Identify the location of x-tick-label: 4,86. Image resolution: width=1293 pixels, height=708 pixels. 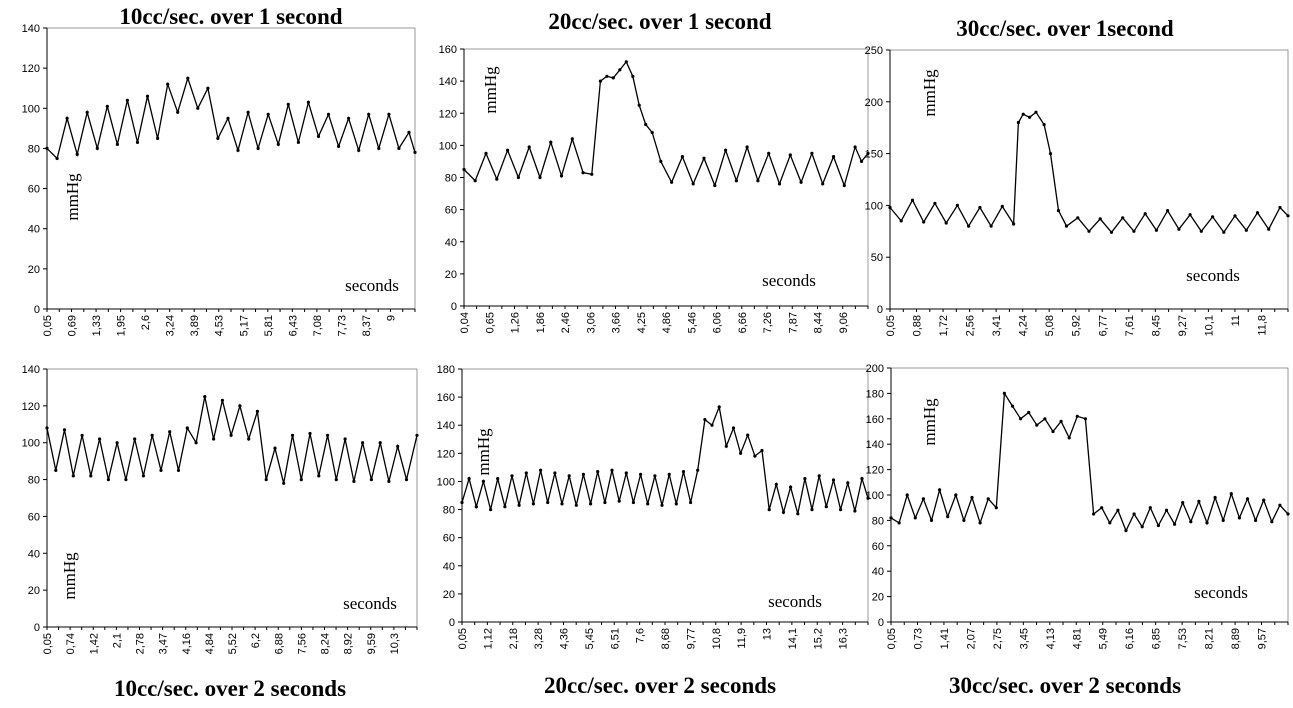
(667, 322).